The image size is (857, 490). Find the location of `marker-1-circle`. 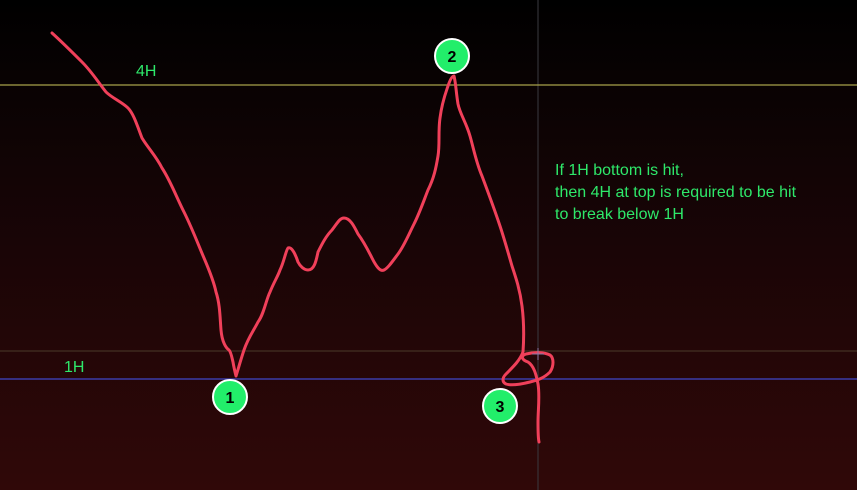

marker-1-circle is located at coordinates (230, 397).